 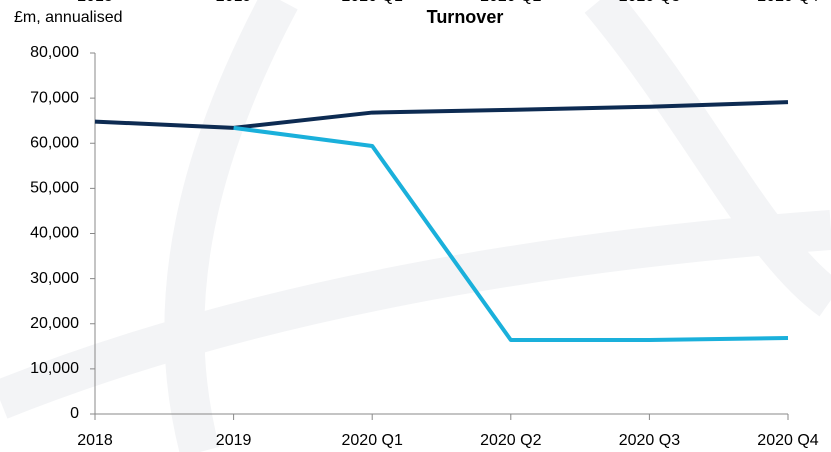 What do you see at coordinates (54, 52) in the screenshot?
I see `y-tick-label: 80,000` at bounding box center [54, 52].